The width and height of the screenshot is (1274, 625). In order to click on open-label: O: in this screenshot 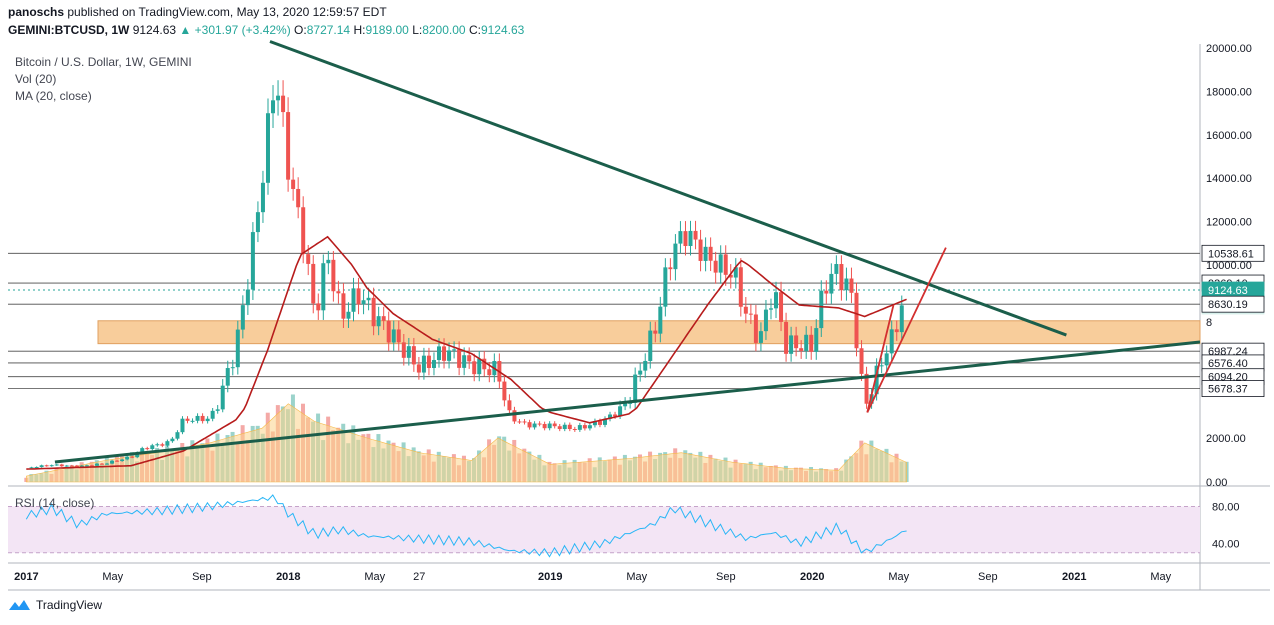, I will do `click(300, 30)`.